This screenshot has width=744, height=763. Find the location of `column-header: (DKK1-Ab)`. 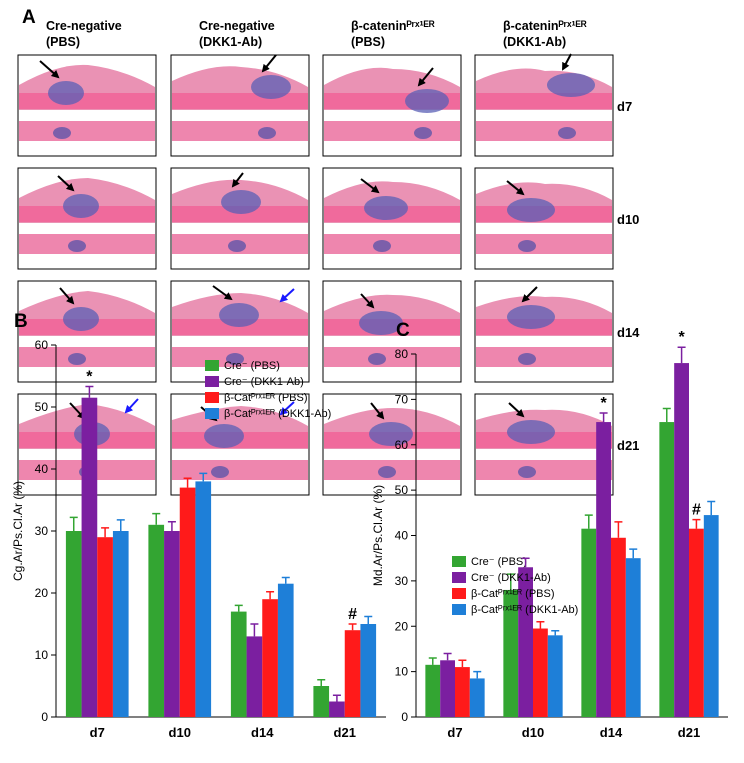

column-header: (DKK1-Ab) is located at coordinates (230, 42).